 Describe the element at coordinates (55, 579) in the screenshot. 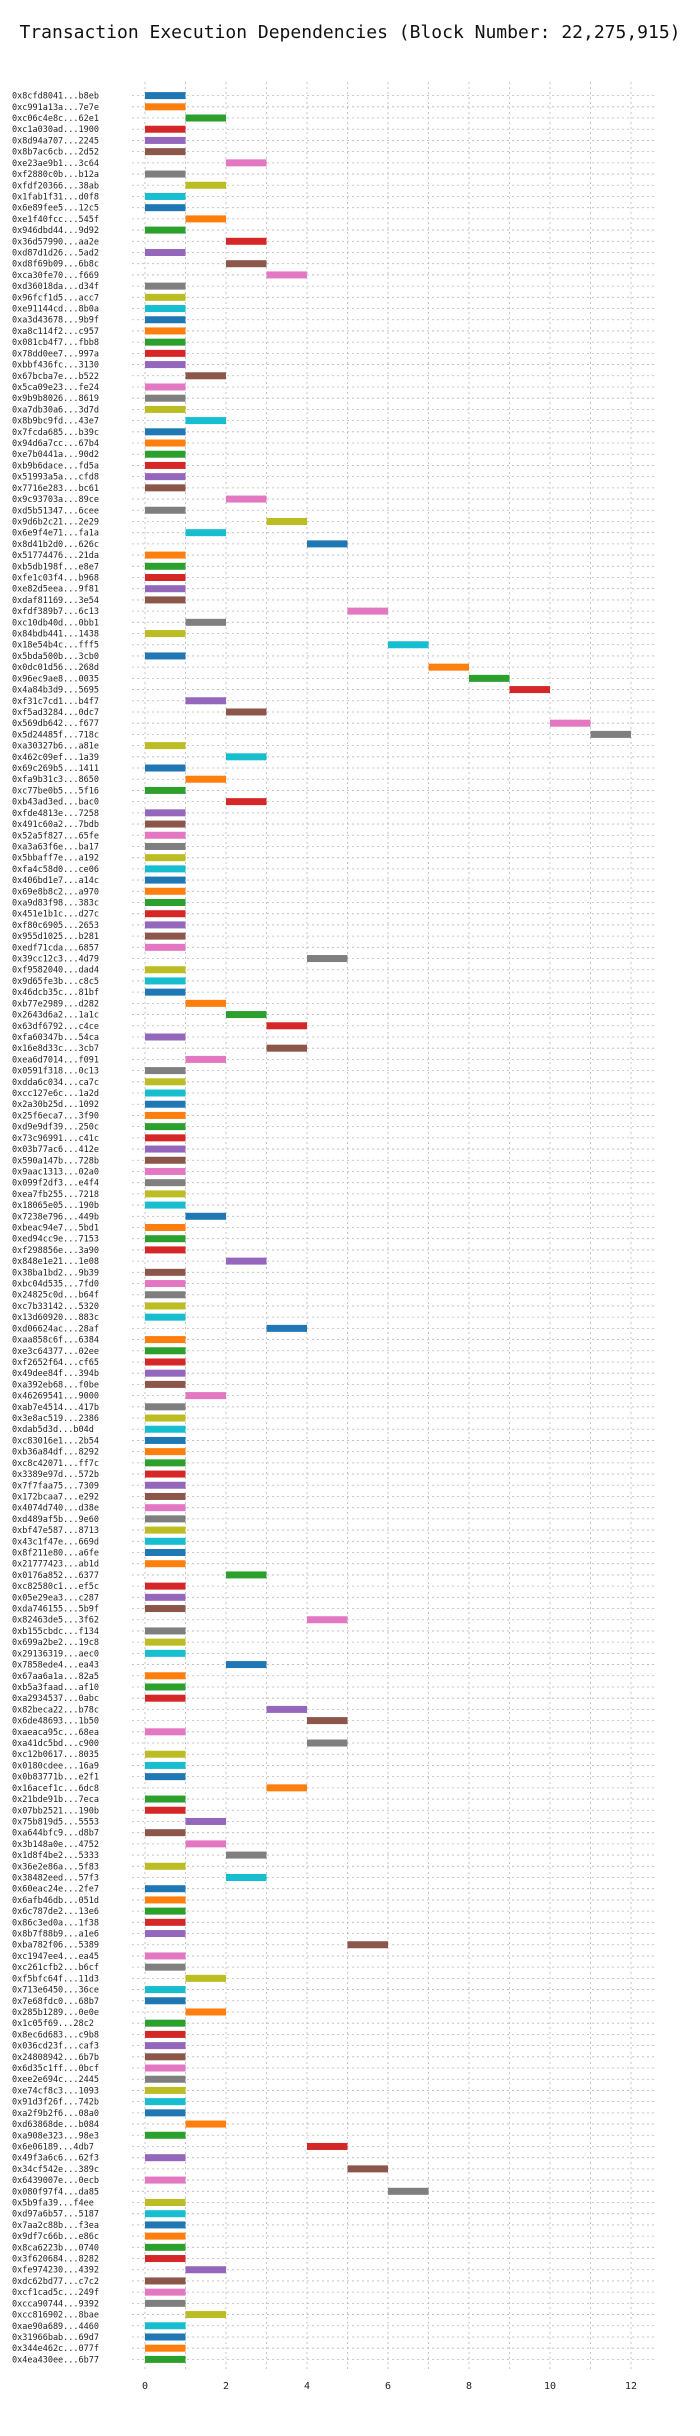

I see `tx-label: 0xfe1c03f4...b968` at that location.